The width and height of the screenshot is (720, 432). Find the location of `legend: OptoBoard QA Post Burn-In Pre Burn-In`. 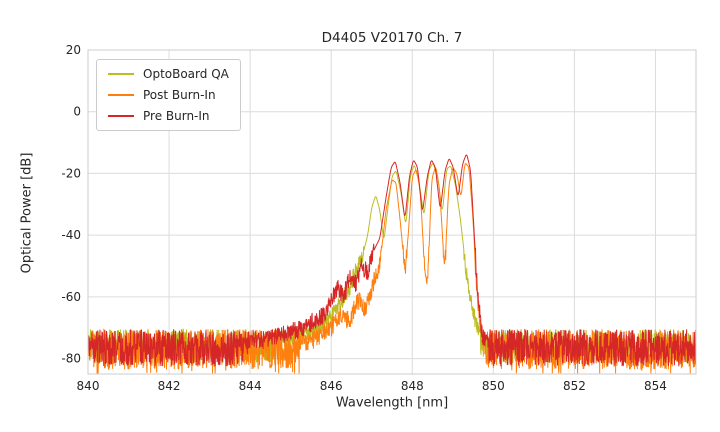

legend: OptoBoard QA Post Burn-In Pre Burn-In is located at coordinates (168, 95).